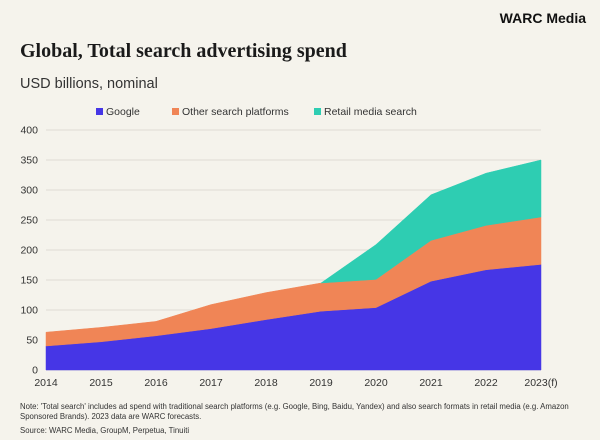 The image size is (600, 440). What do you see at coordinates (29, 311) in the screenshot?
I see `y-tick-label: 100` at bounding box center [29, 311].